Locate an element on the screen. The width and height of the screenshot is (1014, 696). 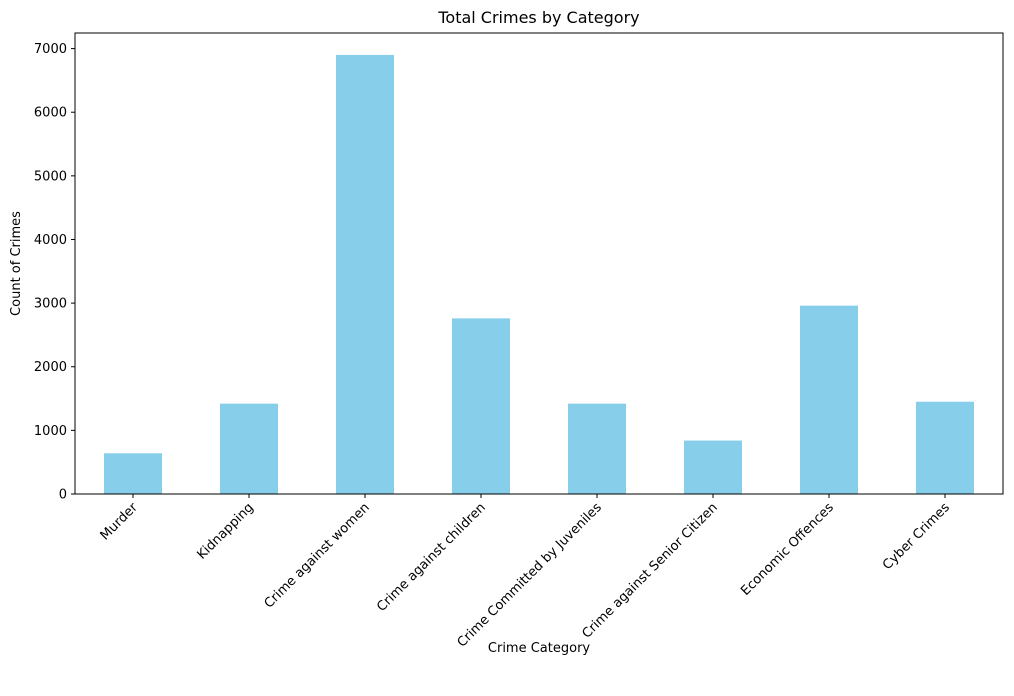
x-tick-label: Murder is located at coordinates (120, 522).